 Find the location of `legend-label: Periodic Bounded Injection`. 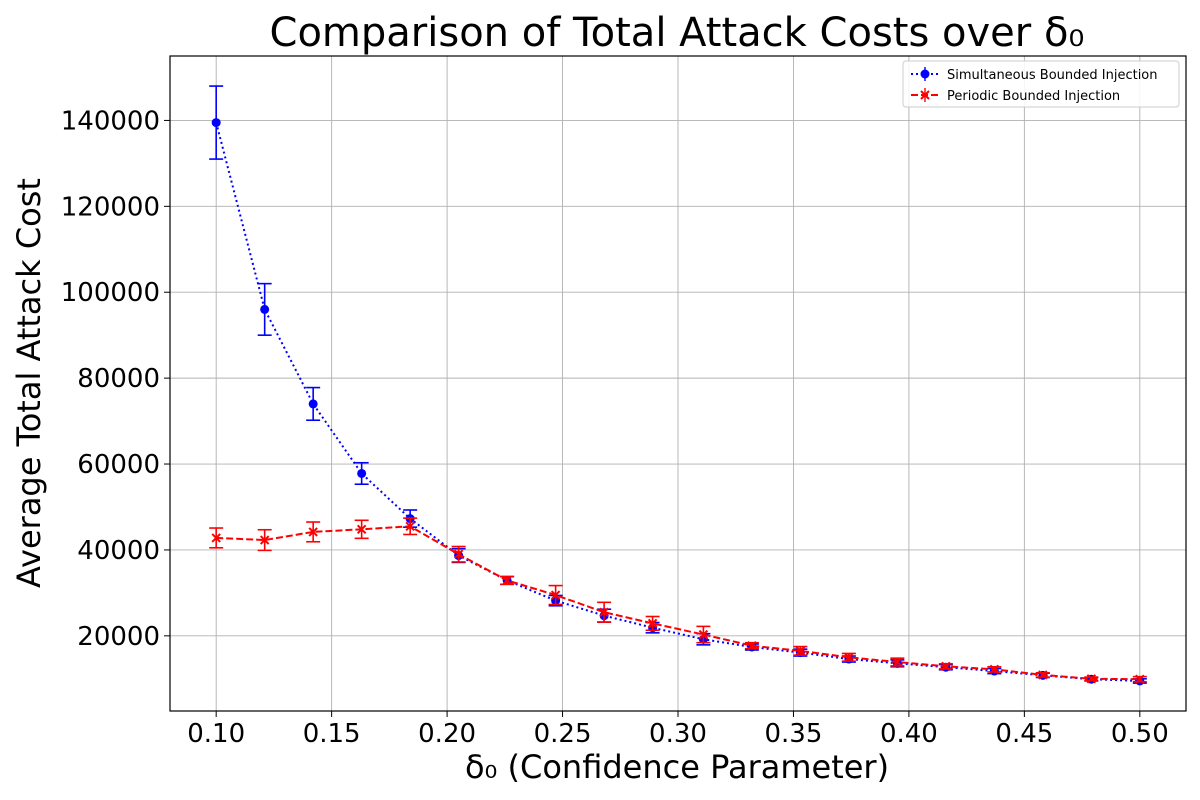

legend-label: Periodic Bounded Injection is located at coordinates (1033, 96).